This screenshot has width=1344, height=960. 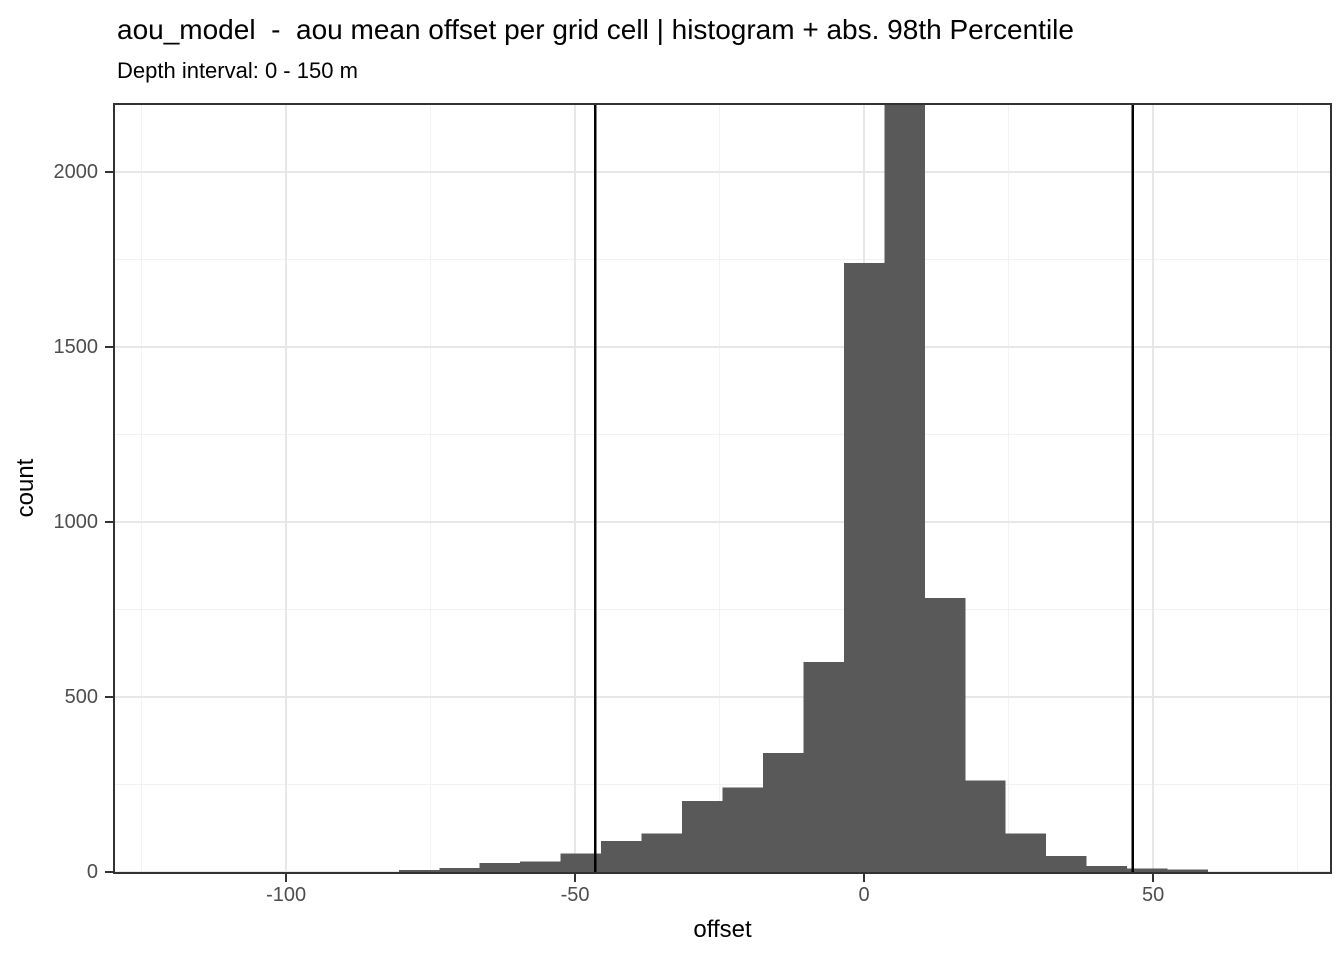 What do you see at coordinates (286, 895) in the screenshot?
I see `x-tick-label: -100` at bounding box center [286, 895].